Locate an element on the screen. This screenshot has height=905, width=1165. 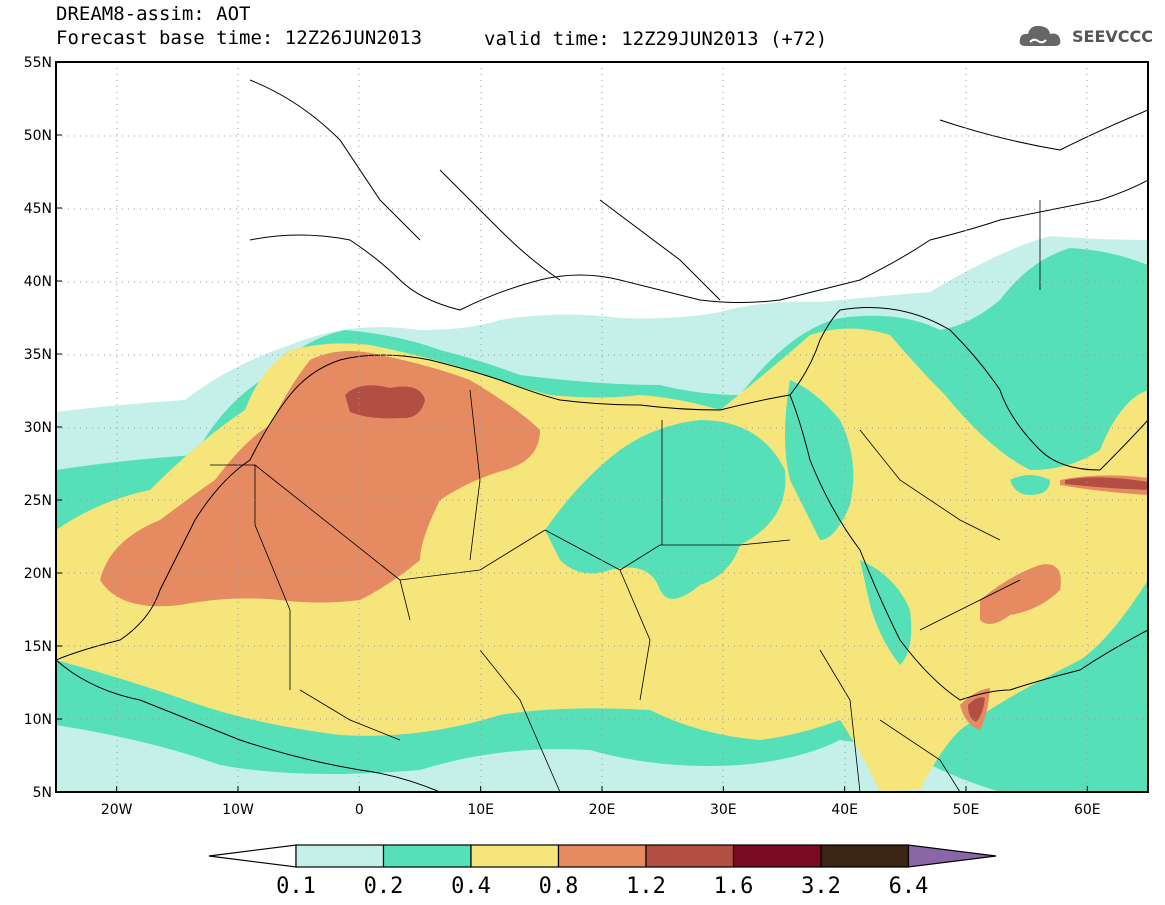
longitude-labels: 20W 10W 0 10E 20E 30E 40E 50E 60E is located at coordinates (601, 802).